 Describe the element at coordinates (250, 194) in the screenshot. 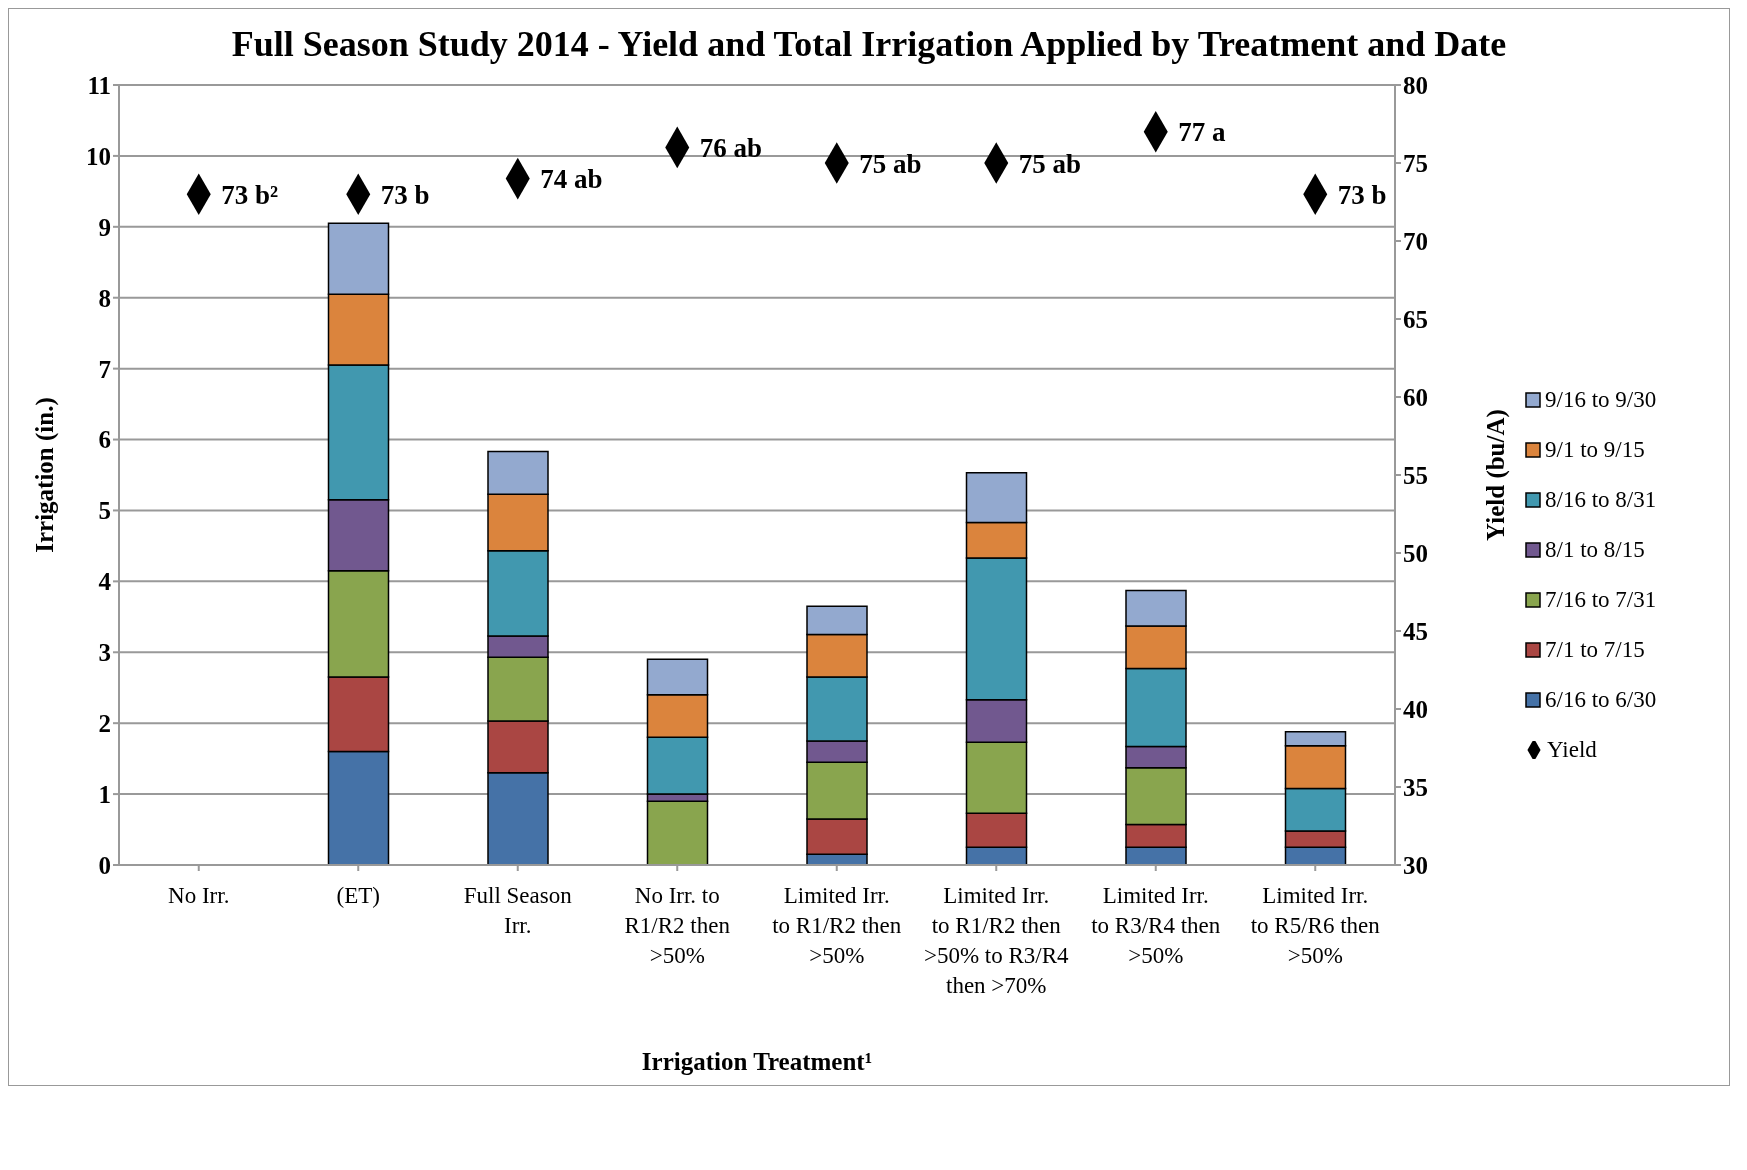

I see `data-label: 73 b²` at that location.